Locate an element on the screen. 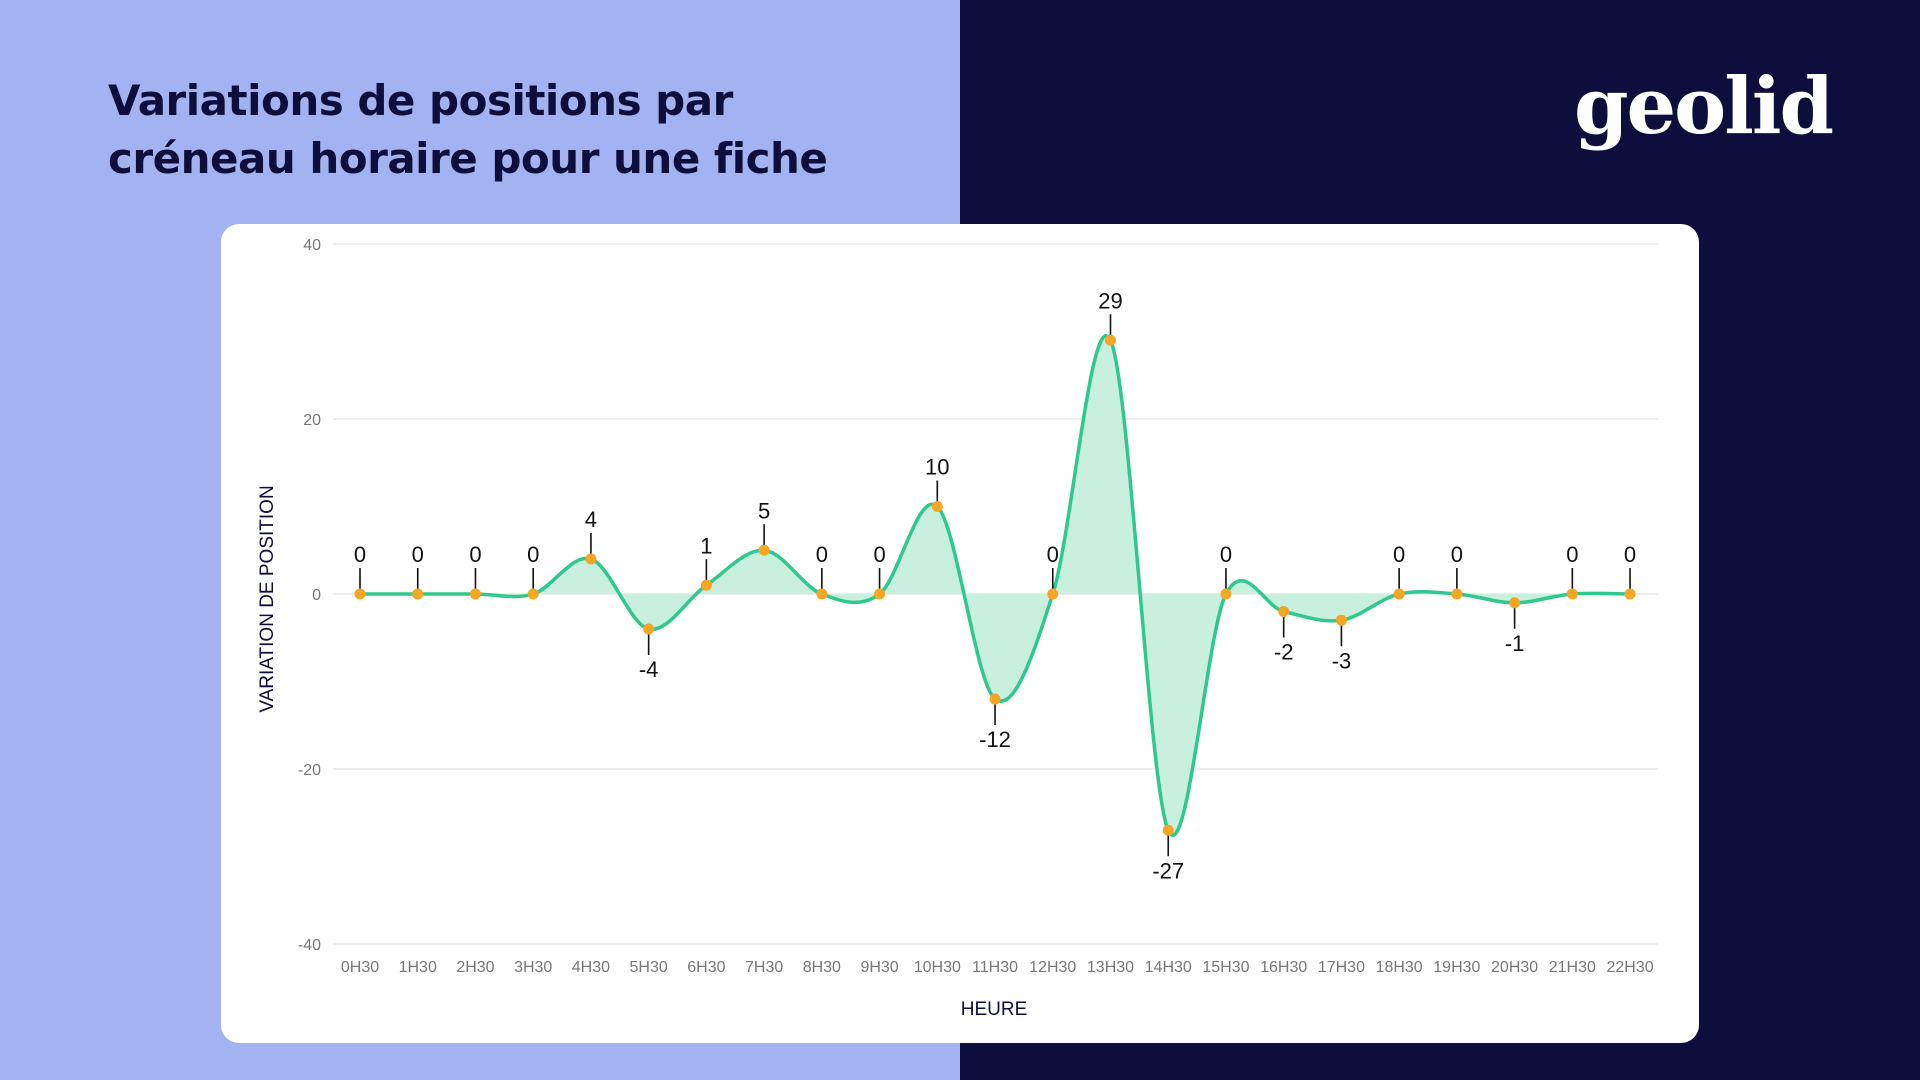 The width and height of the screenshot is (1920, 1080). x-tick-label: 4H30 is located at coordinates (591, 967).